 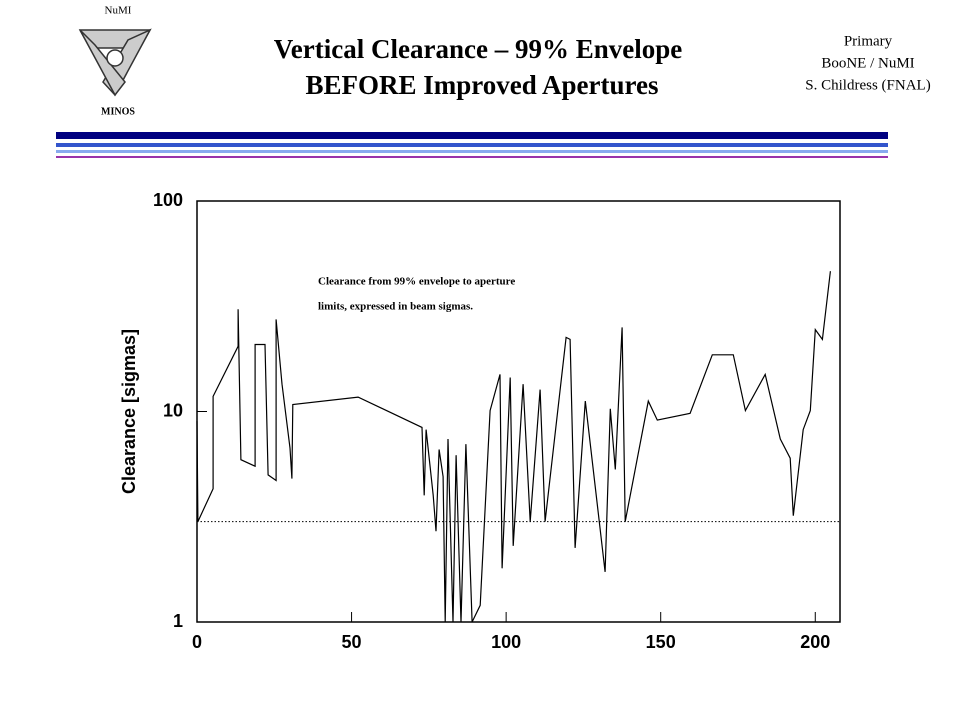 What do you see at coordinates (352, 642) in the screenshot?
I see `x-tick-label: 50` at bounding box center [352, 642].